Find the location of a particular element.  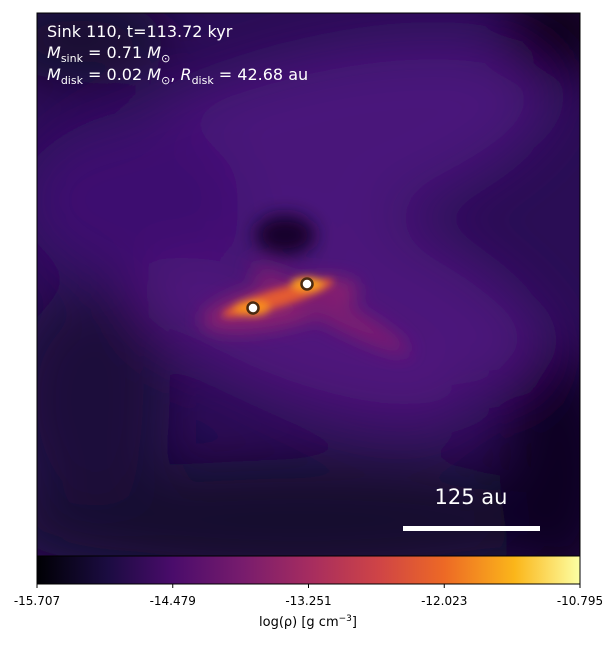

colorbar is located at coordinates (308, 570).